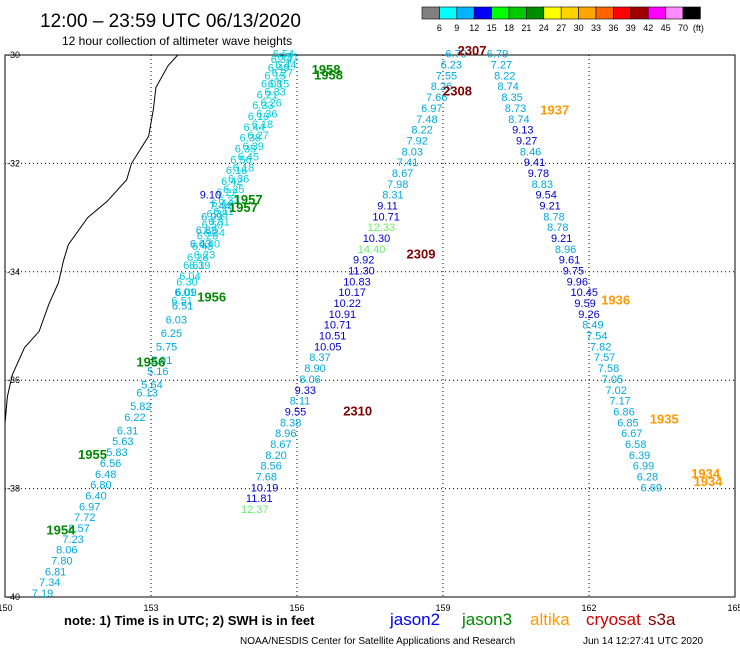 This screenshot has height=650, width=740. What do you see at coordinates (472, 50) in the screenshot?
I see `pass-time: 2307` at bounding box center [472, 50].